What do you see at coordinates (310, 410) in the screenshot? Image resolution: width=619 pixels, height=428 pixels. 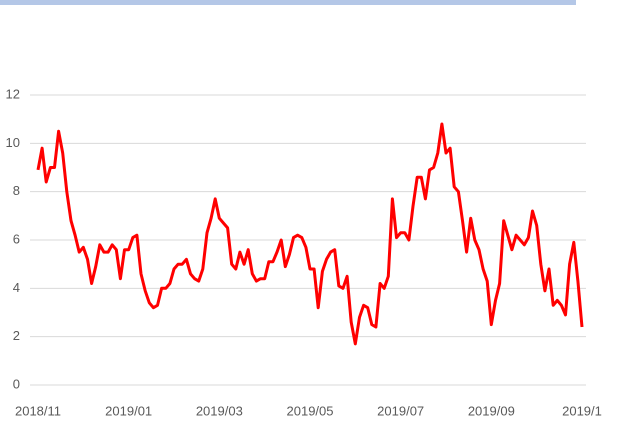 I see `x-tick-label: 2019/05` at bounding box center [310, 410].